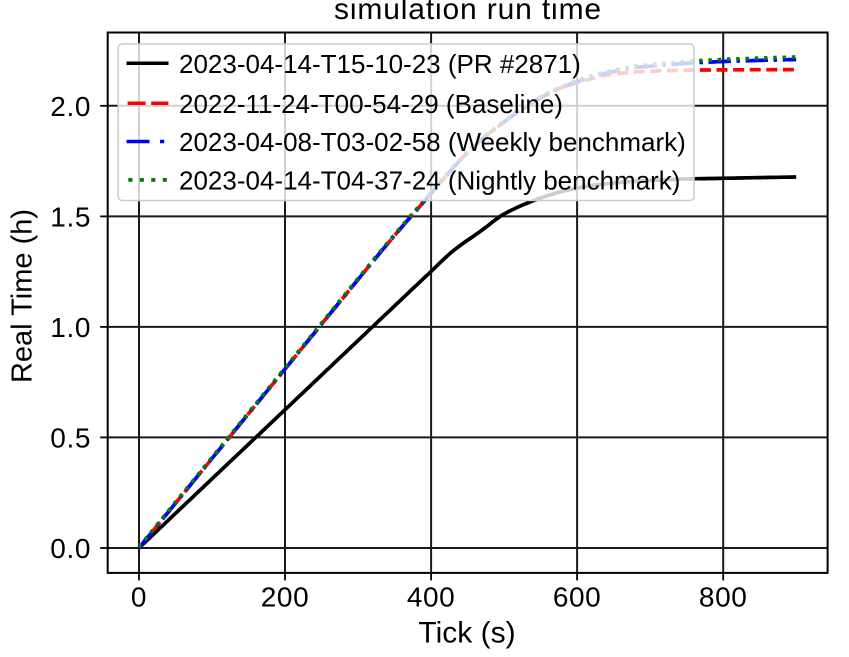 This screenshot has width=849, height=657. I want to click on svg-text: 200, so click(285, 597).